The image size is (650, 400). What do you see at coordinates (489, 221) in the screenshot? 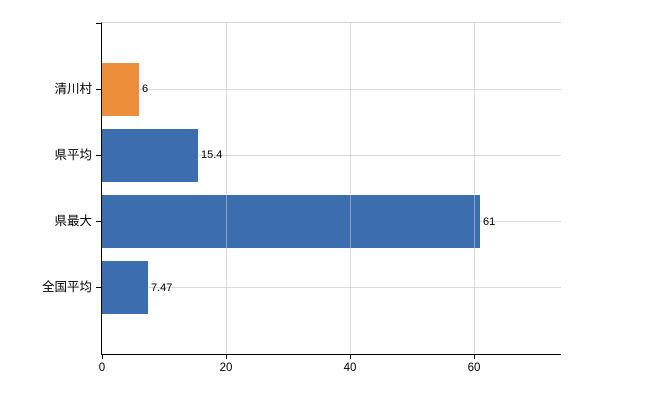
I see `bar-value-label: 61` at bounding box center [489, 221].